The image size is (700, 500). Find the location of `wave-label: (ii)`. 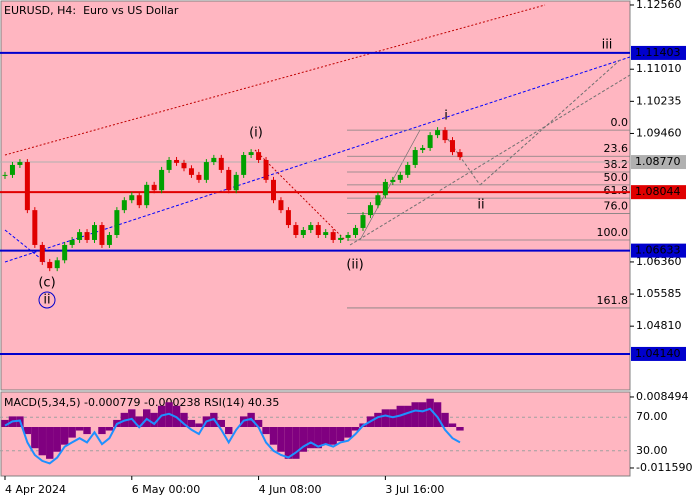

wave-label: (ii) is located at coordinates (354, 265).